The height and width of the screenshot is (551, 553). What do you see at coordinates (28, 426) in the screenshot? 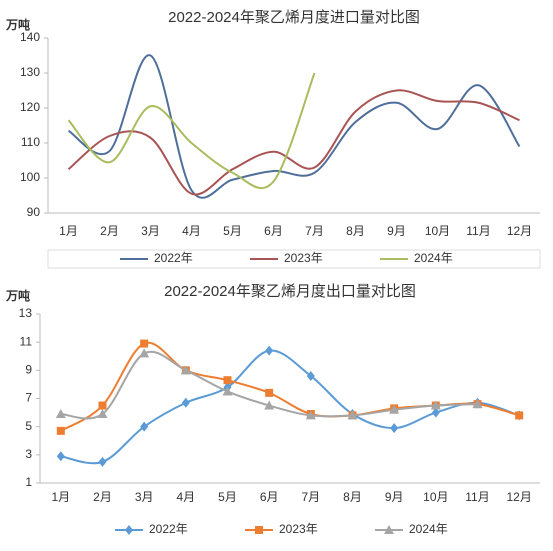
I see `y-tick-label: 5` at bounding box center [28, 426].